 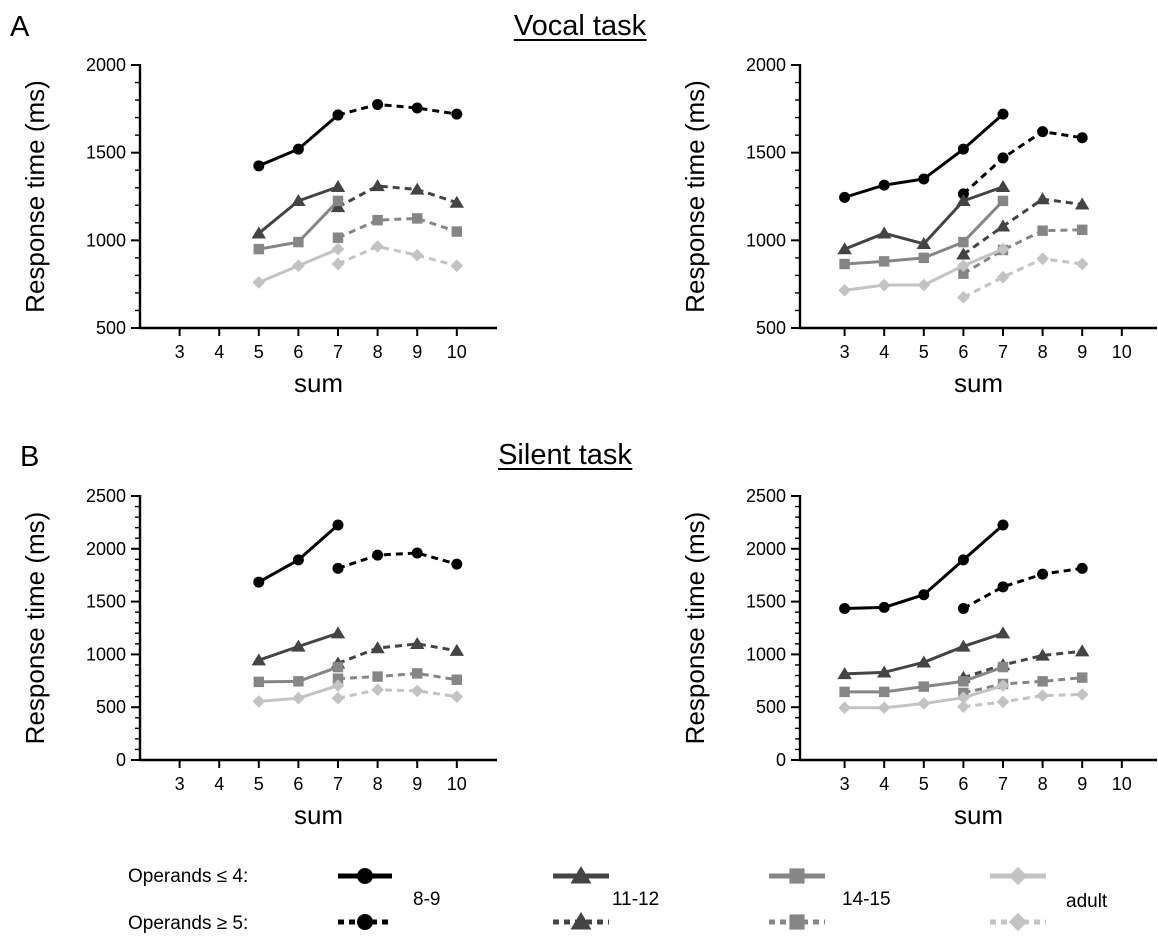 I want to click on legend-swatches, so click(x=692, y=899).